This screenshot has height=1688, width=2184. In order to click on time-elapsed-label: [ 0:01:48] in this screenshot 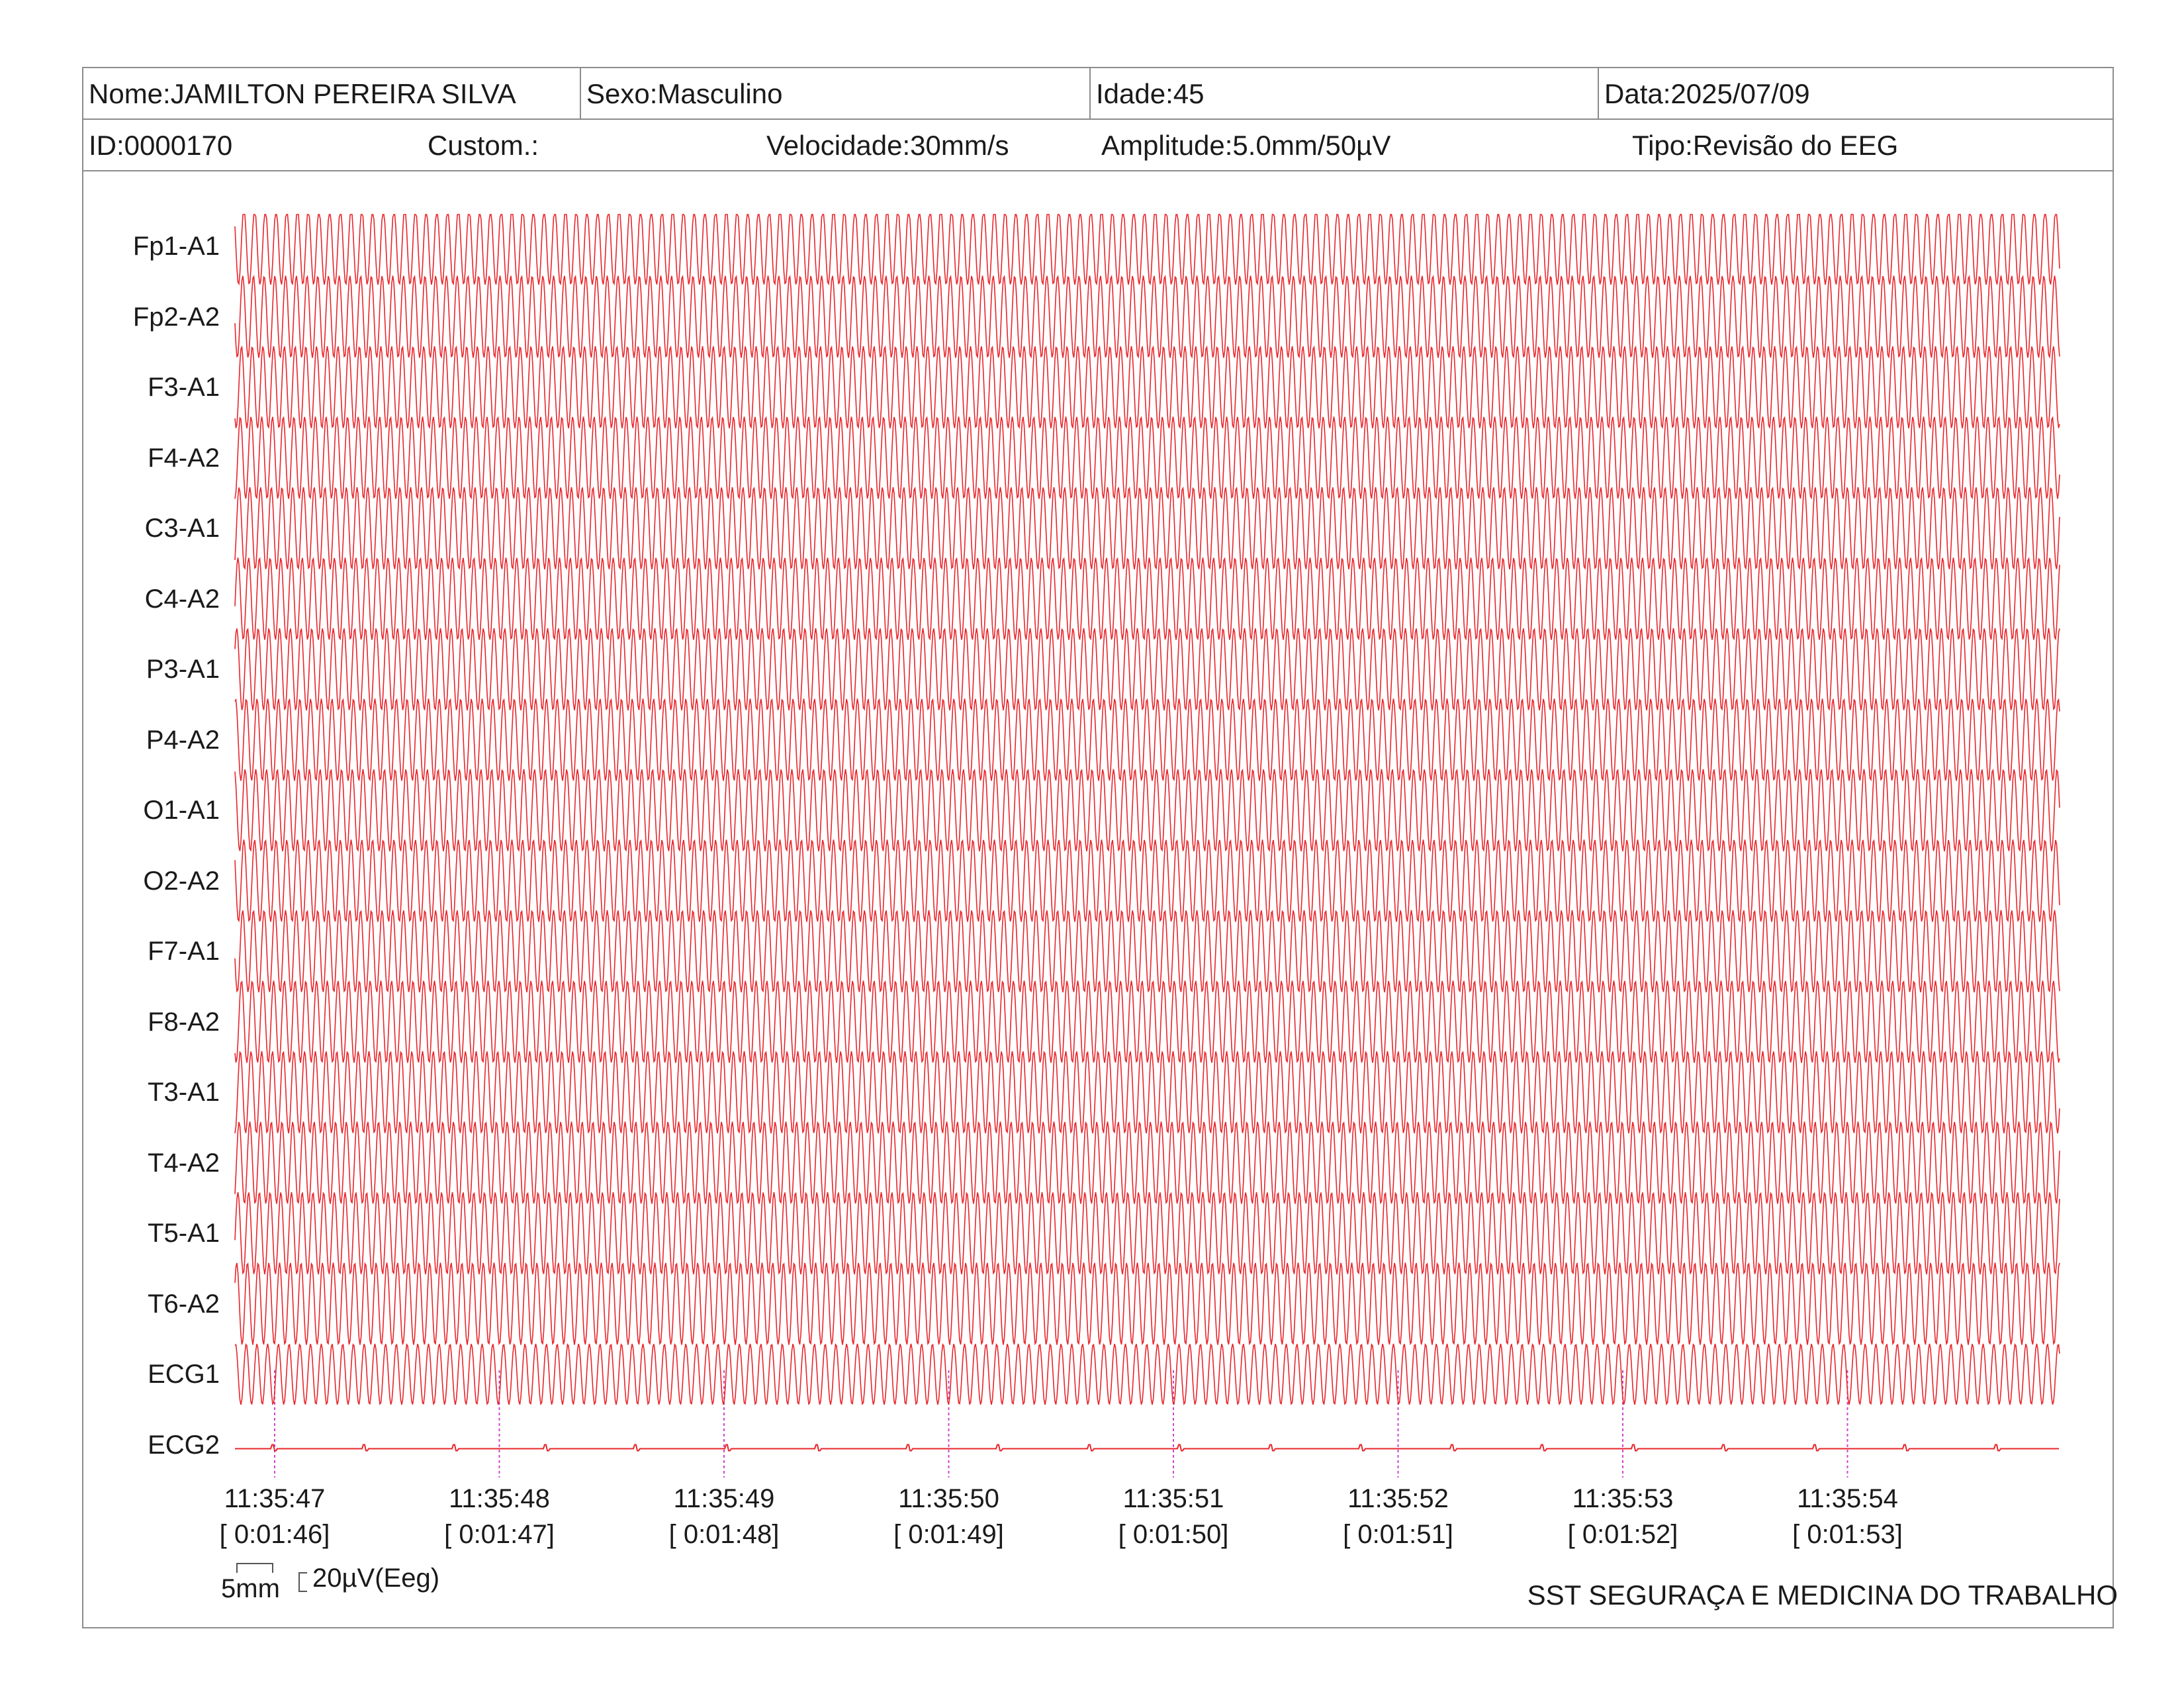, I will do `click(724, 1534)`.